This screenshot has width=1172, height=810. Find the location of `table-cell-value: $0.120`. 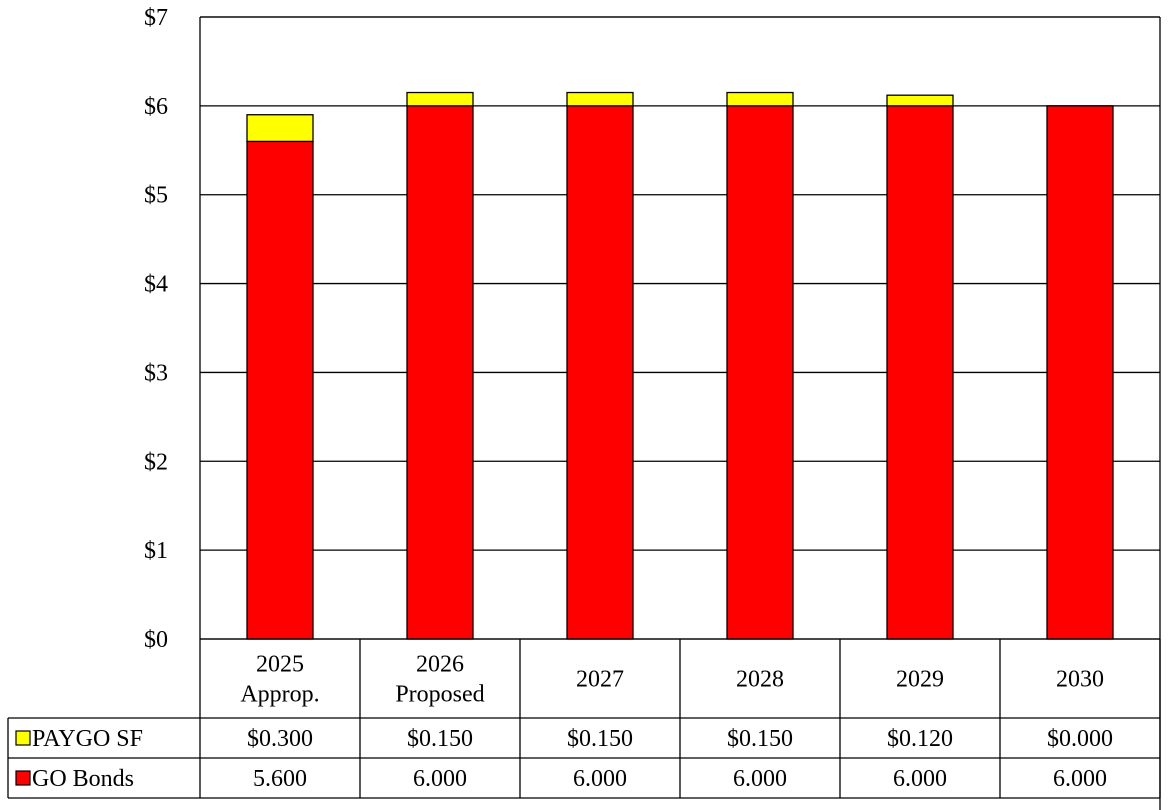

table-cell-value: $0.120 is located at coordinates (920, 739).